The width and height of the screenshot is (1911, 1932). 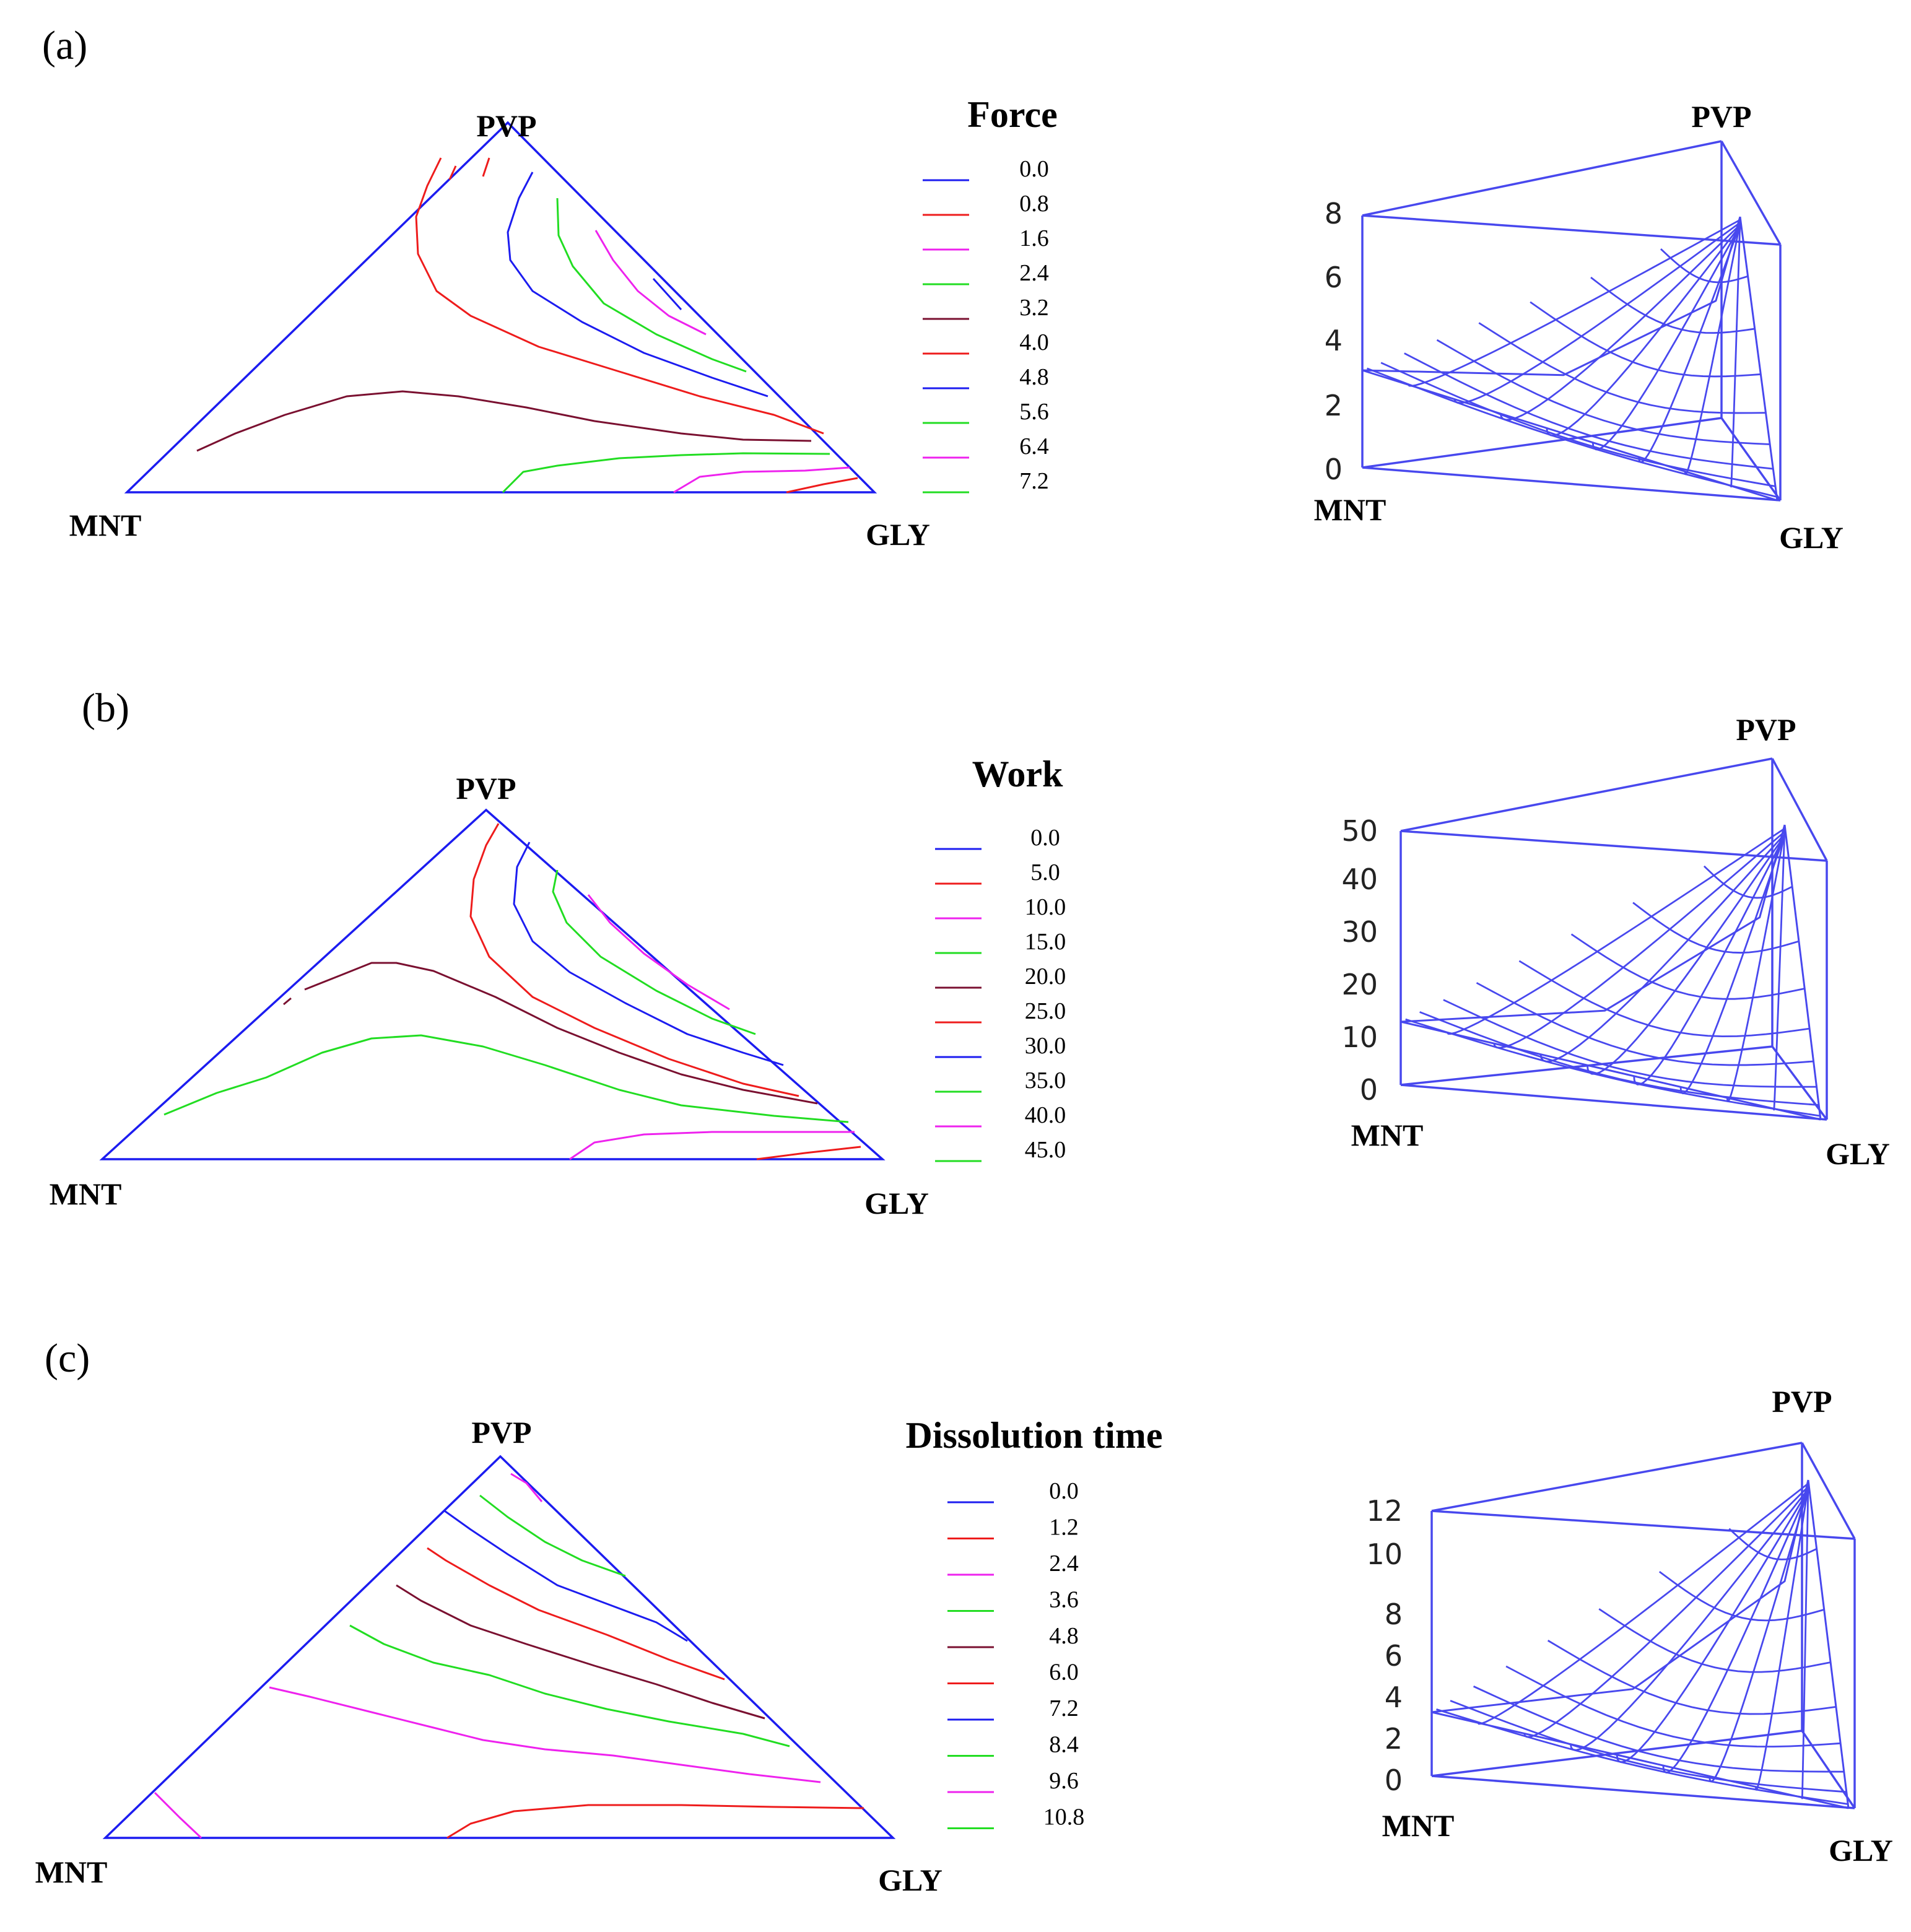 What do you see at coordinates (1385, 1511) in the screenshot?
I see `surface-axis-tick: 12` at bounding box center [1385, 1511].